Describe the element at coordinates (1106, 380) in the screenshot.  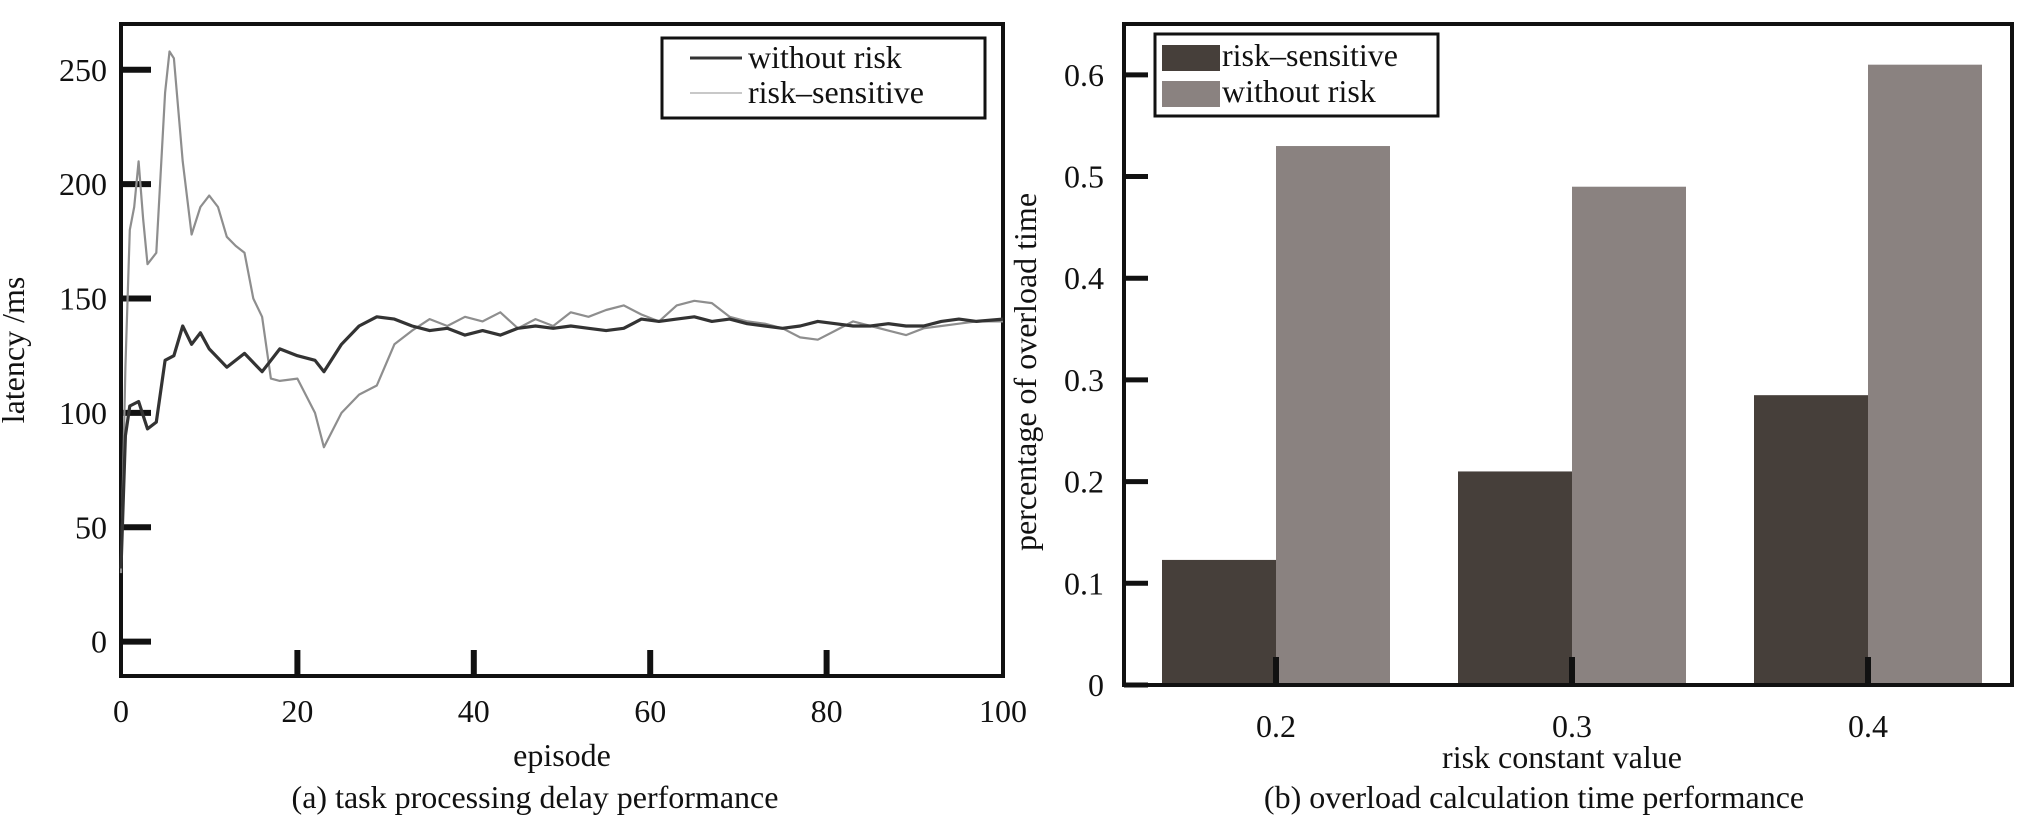
I see `bar-chart-y-ticks: 0 0.1 0.2 0.3 0.4 0.5 0.6` at that location.